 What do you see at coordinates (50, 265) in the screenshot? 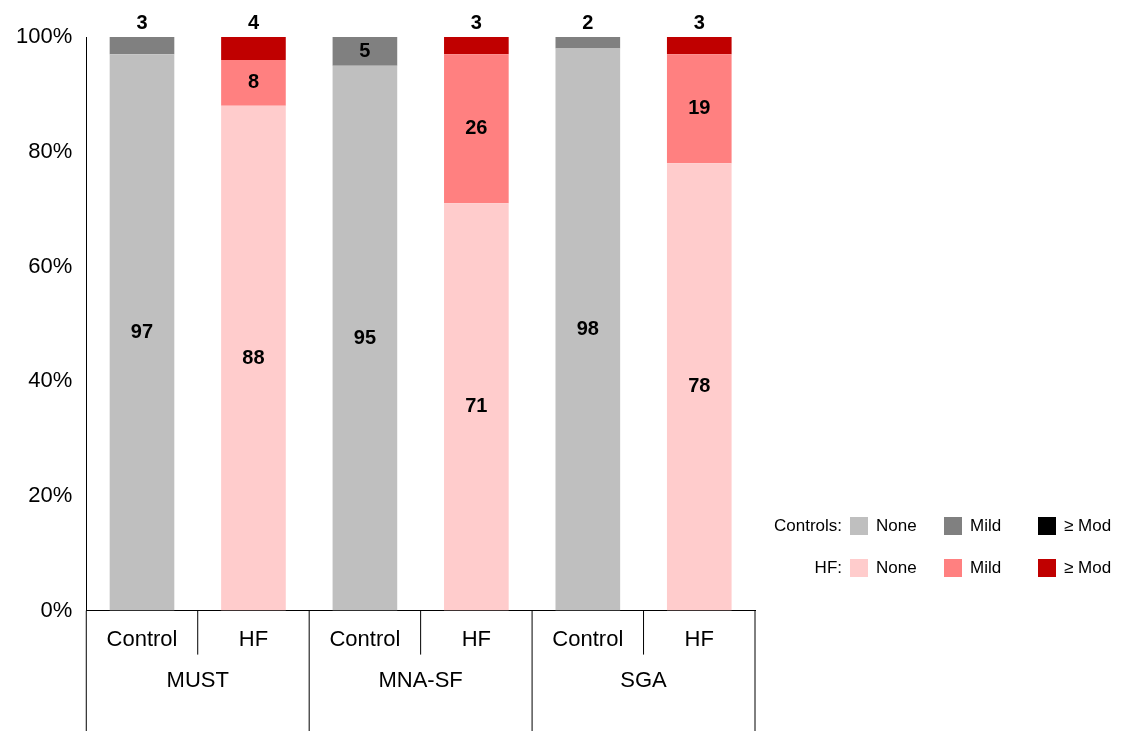
I see `y-tick-label: 60%` at bounding box center [50, 265].